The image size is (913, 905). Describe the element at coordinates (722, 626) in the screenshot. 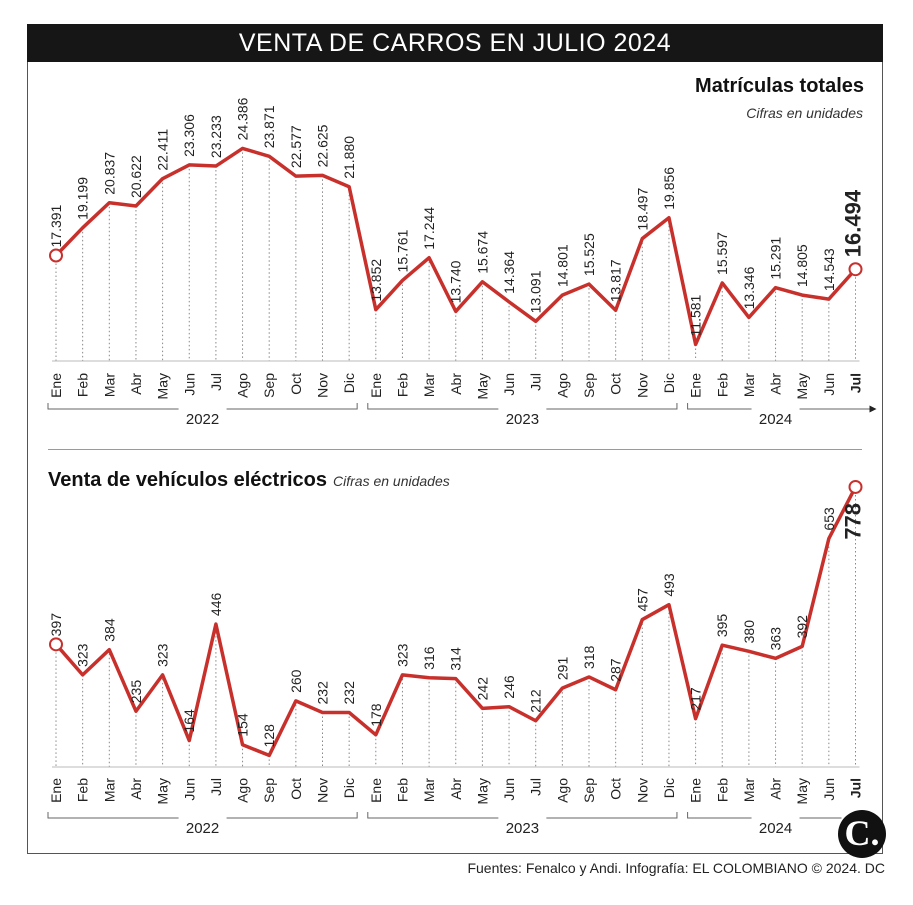

I see `data-label: 395` at that location.